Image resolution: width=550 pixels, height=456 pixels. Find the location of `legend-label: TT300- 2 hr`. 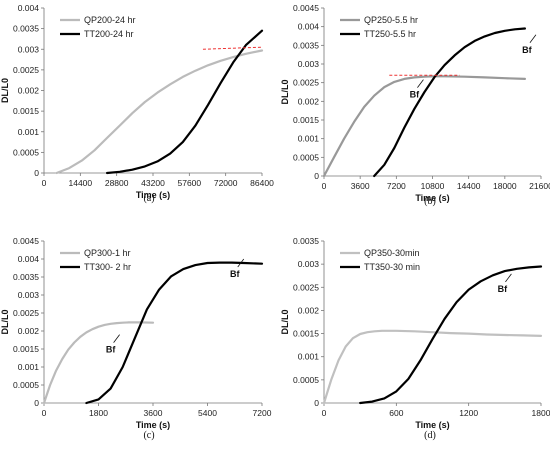

legend-label: TT300- 2 hr is located at coordinates (107, 267).